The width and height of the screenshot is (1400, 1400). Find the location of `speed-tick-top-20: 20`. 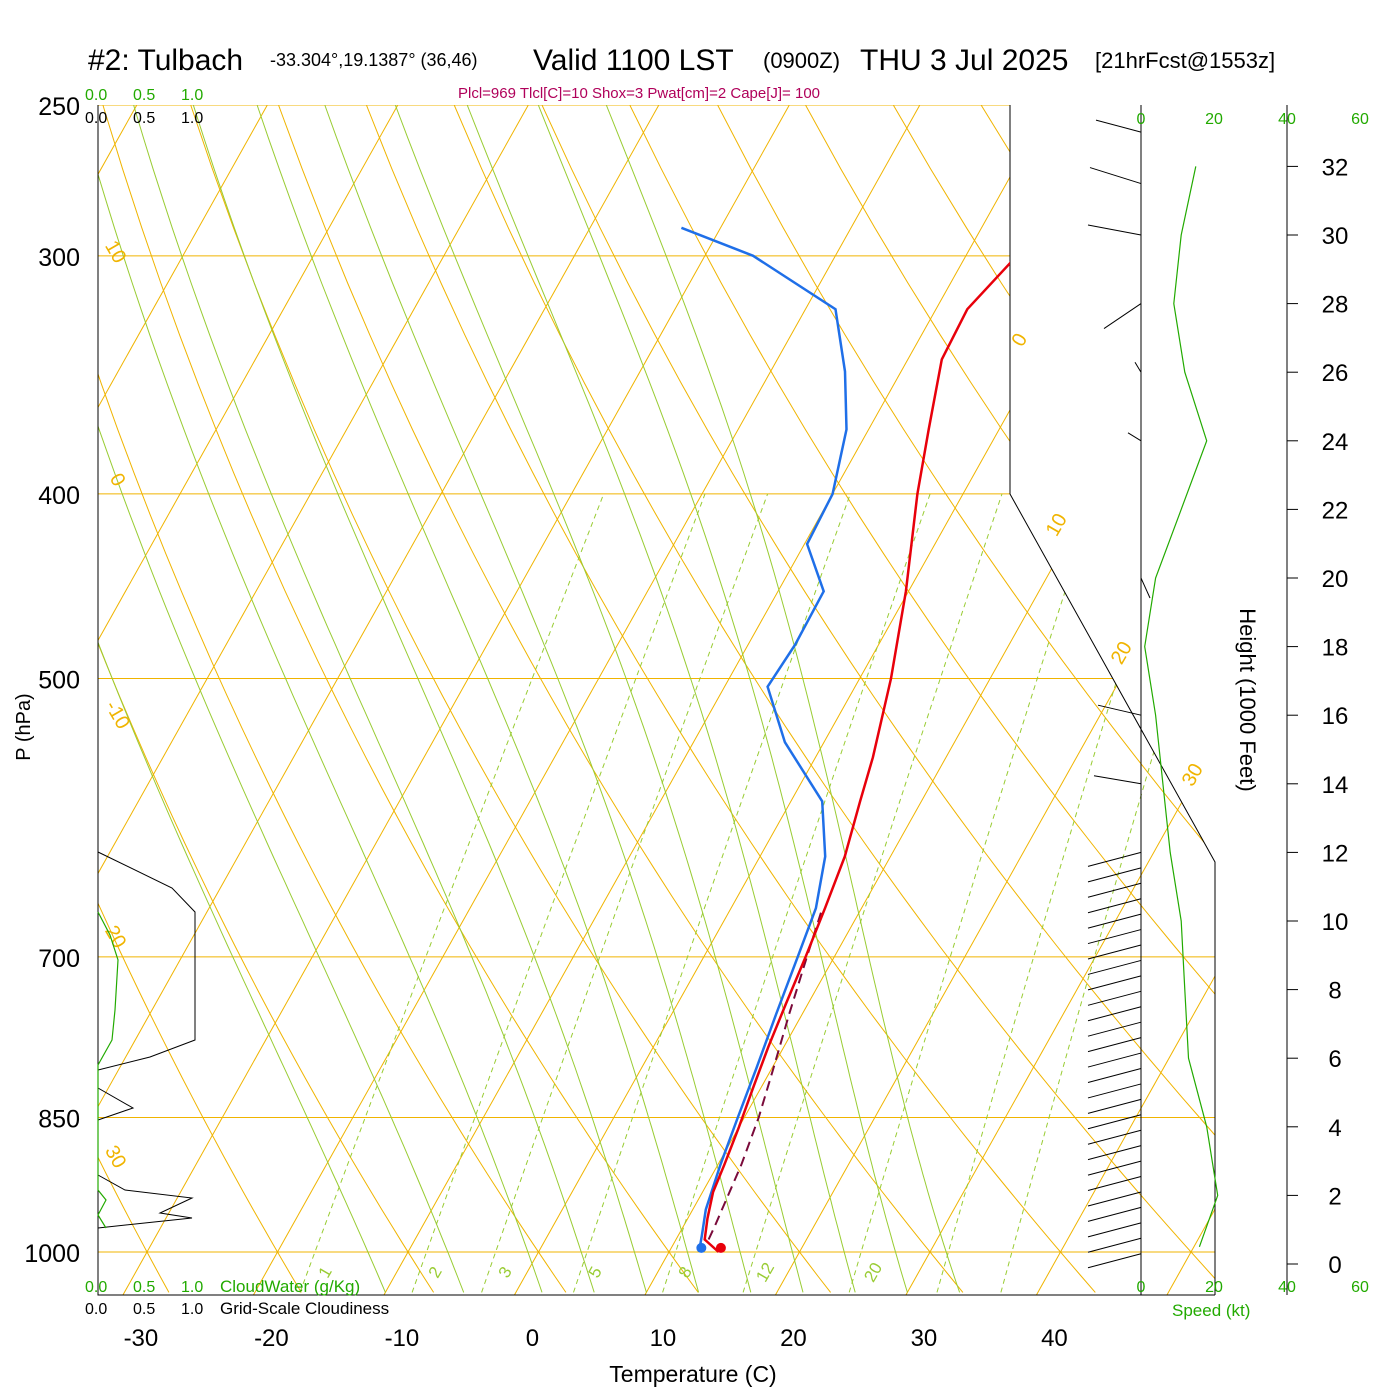

speed-tick-top-20: 20 is located at coordinates (1214, 119).